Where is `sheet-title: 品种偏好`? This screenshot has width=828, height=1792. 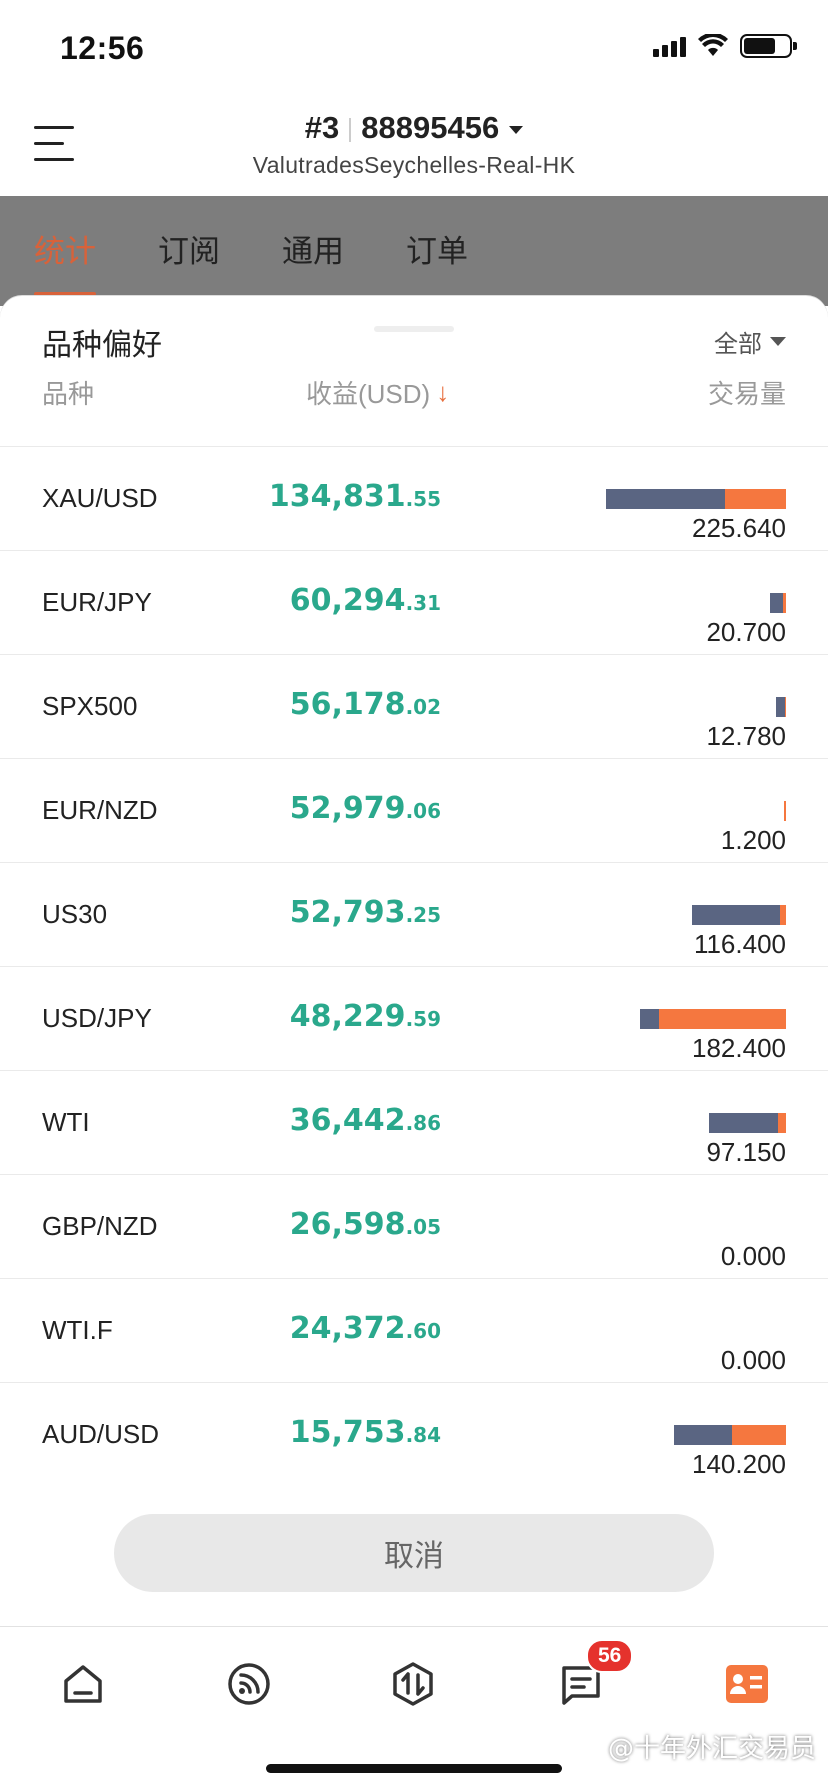
sheet-title: 品种偏好 is located at coordinates (102, 345).